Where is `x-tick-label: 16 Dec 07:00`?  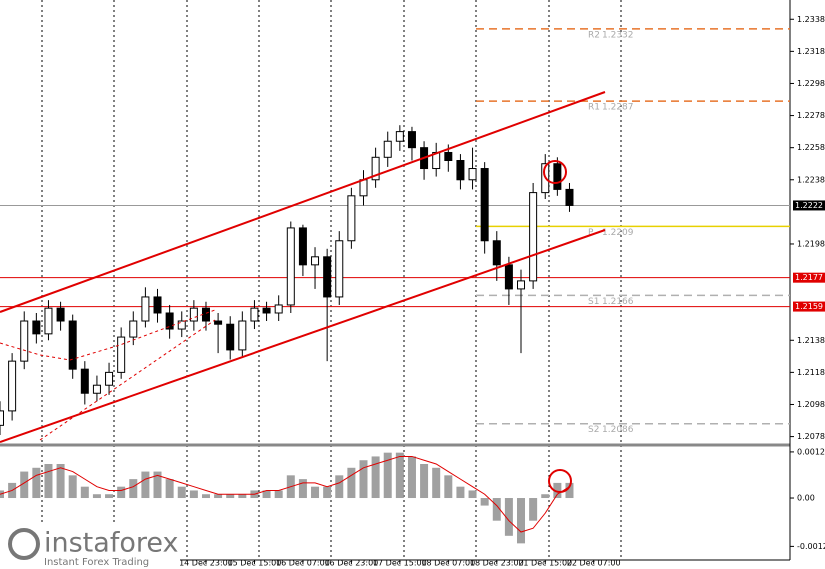
x-tick-label: 16 Dec 07:00 is located at coordinates (303, 563).